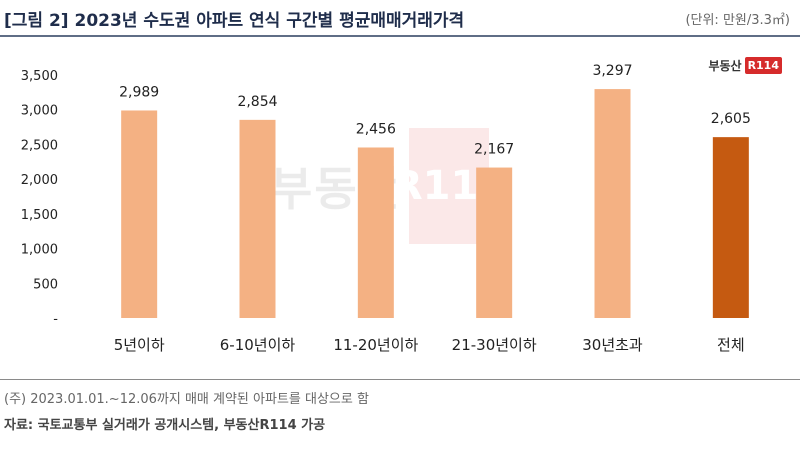 This screenshot has height=451, width=800. What do you see at coordinates (39, 180) in the screenshot?
I see `y-tick-label: 2,000` at bounding box center [39, 180].